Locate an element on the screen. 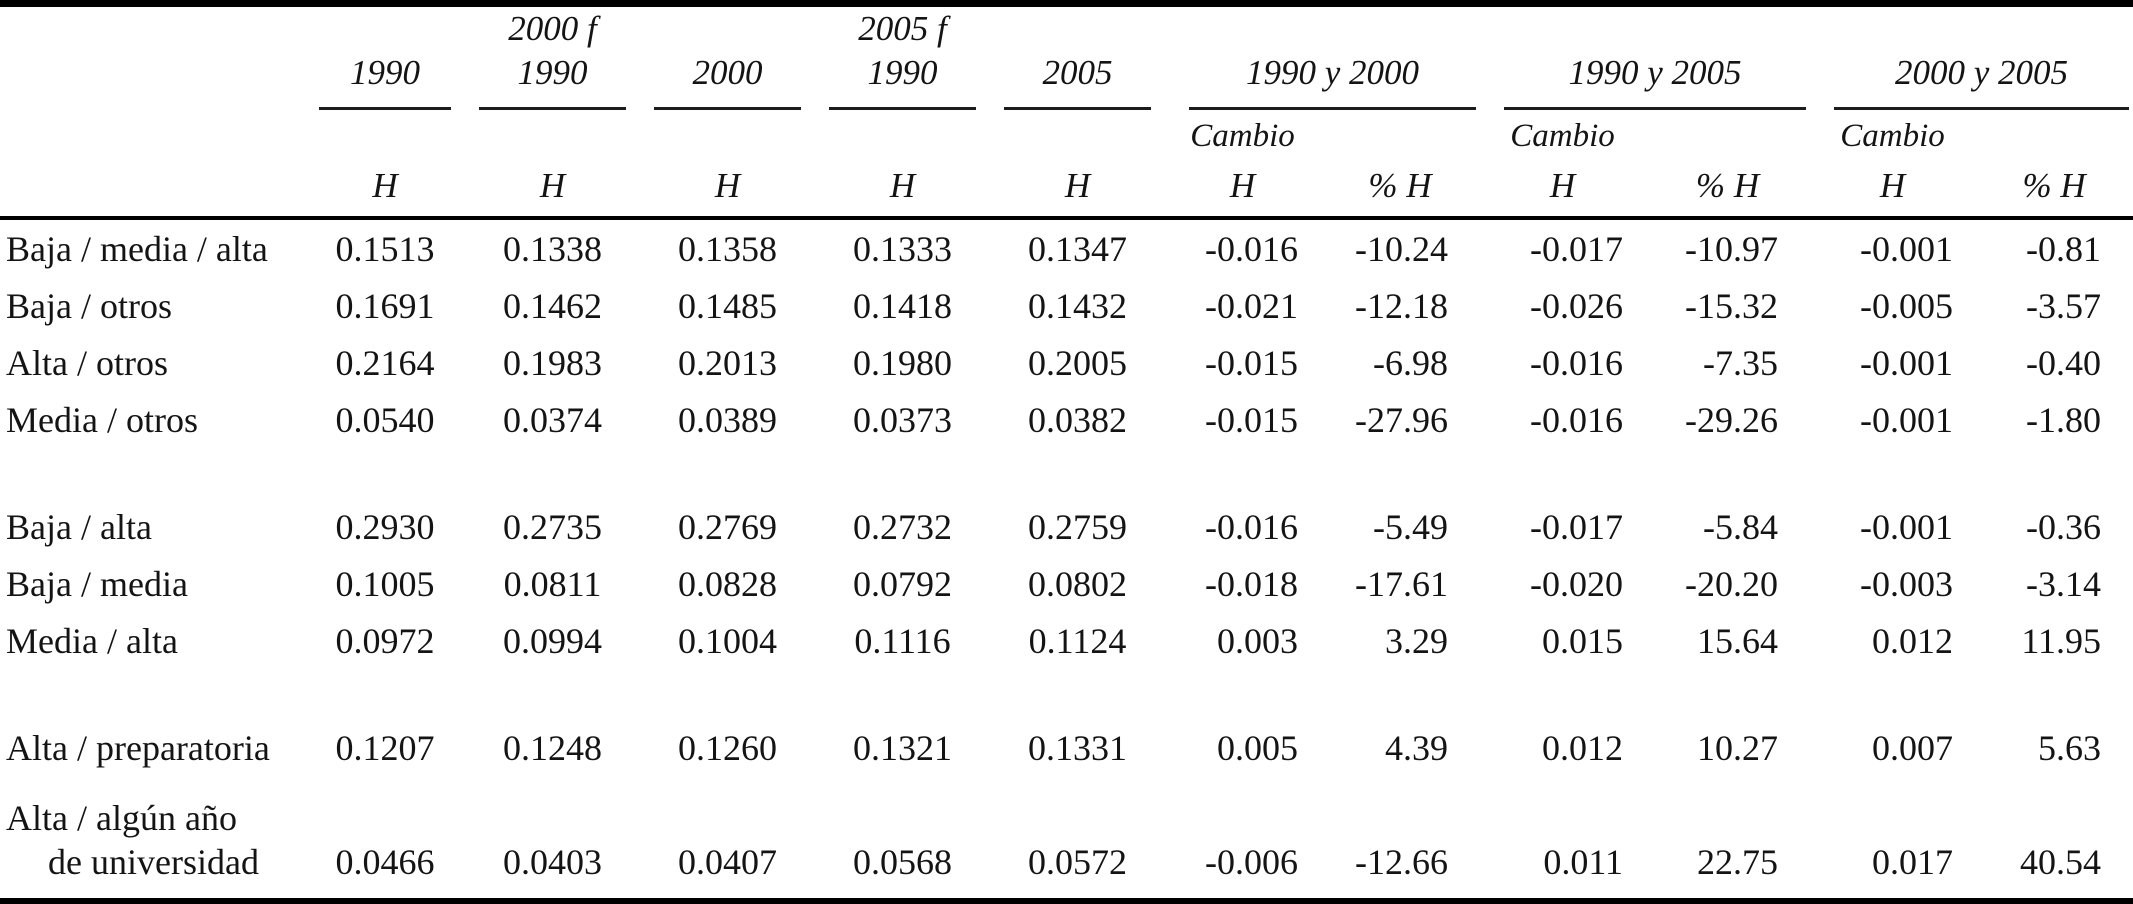 The height and width of the screenshot is (904, 2133). cell-value: 0.2013 is located at coordinates (727, 362).